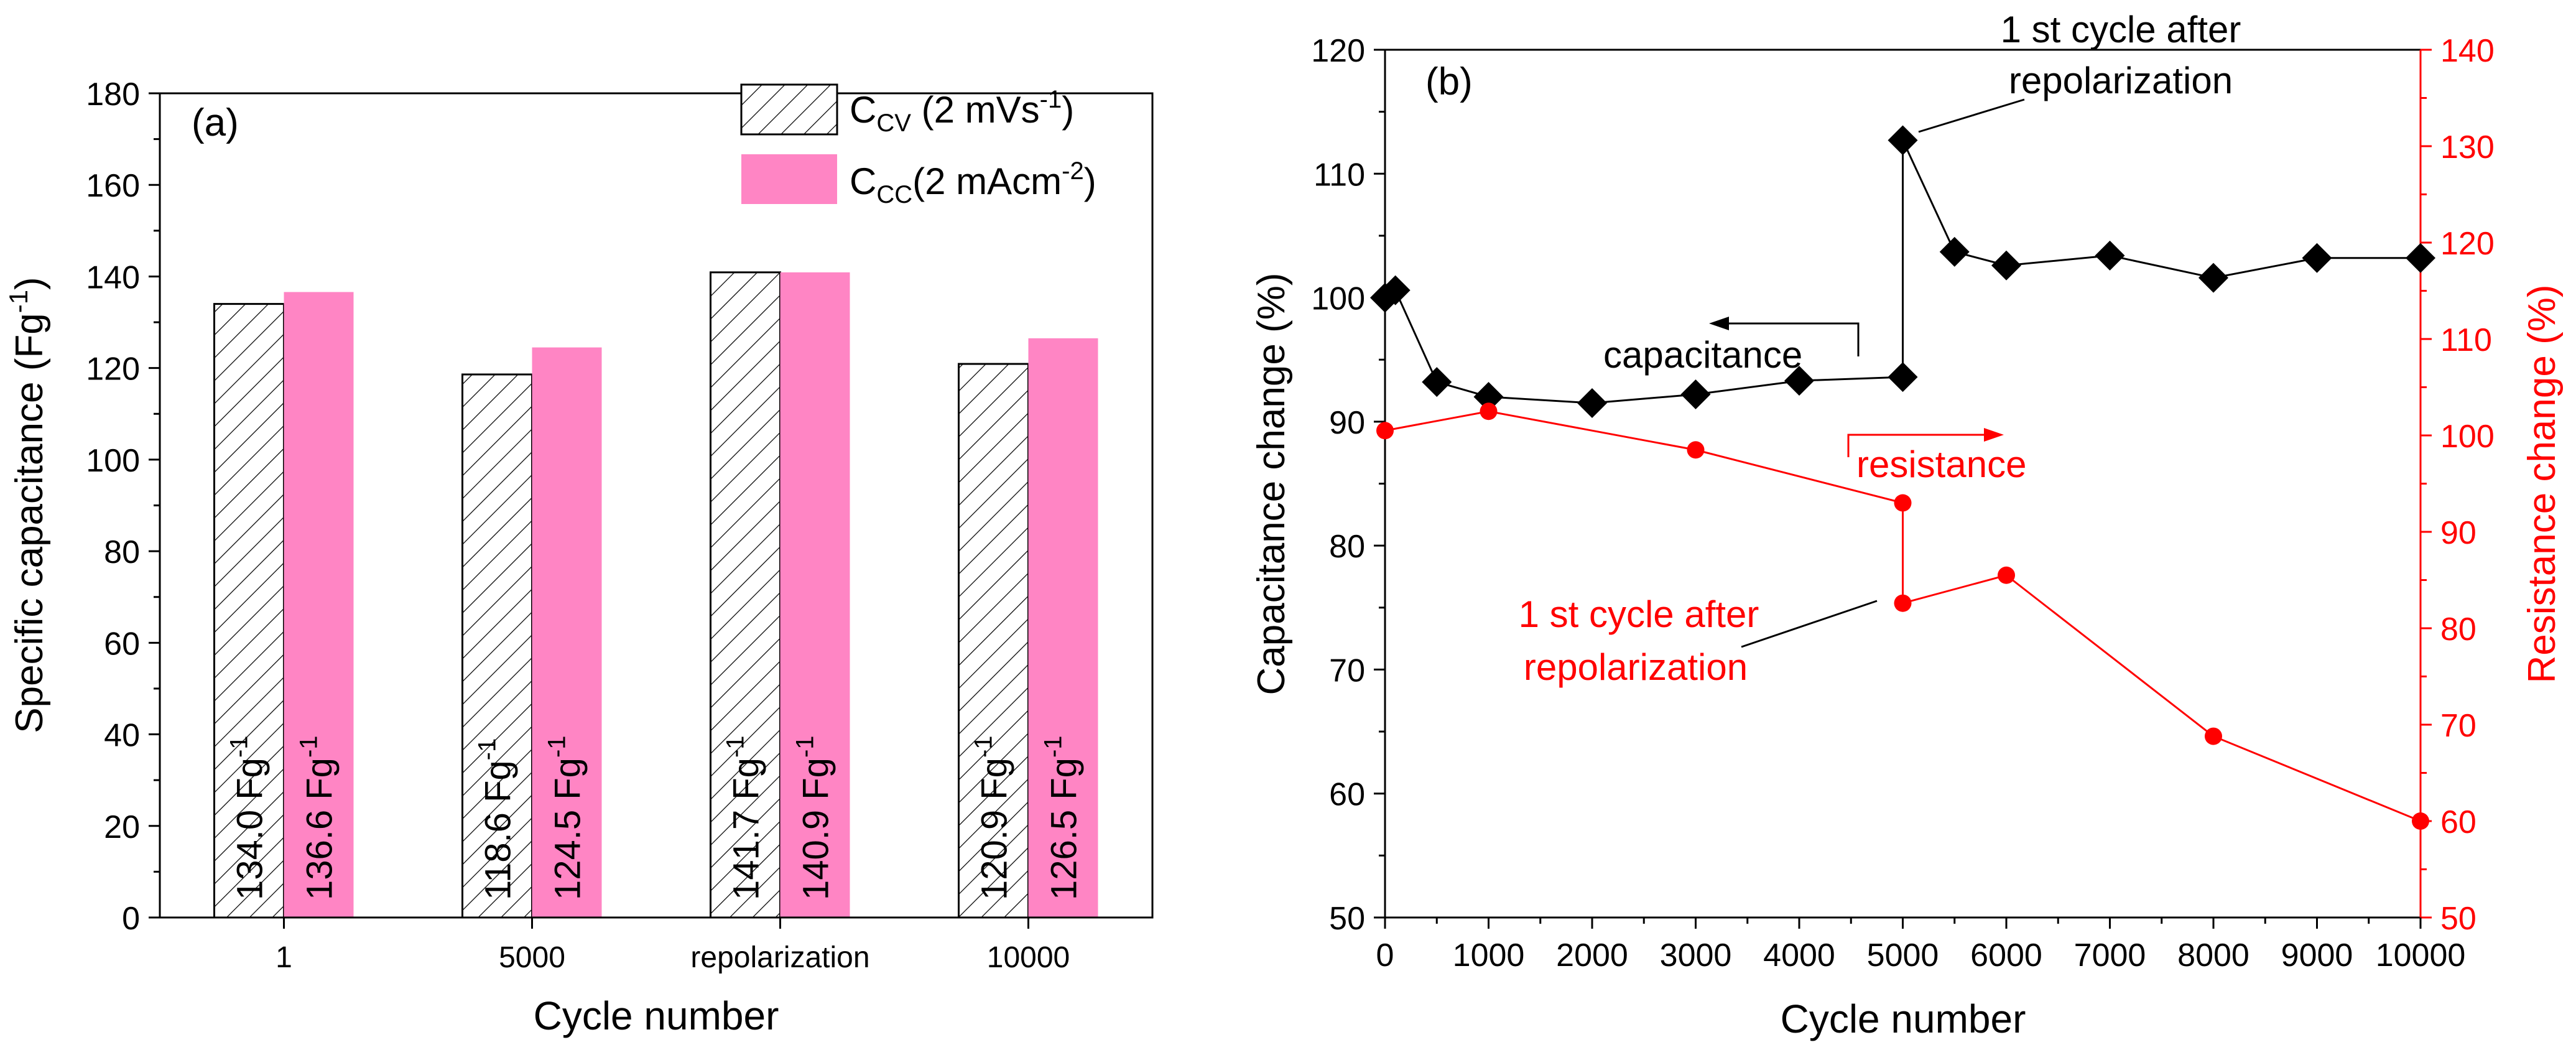 The image size is (2576, 1050). Describe the element at coordinates (2317, 955) in the screenshot. I see `x-tick-label: 9000` at that location.